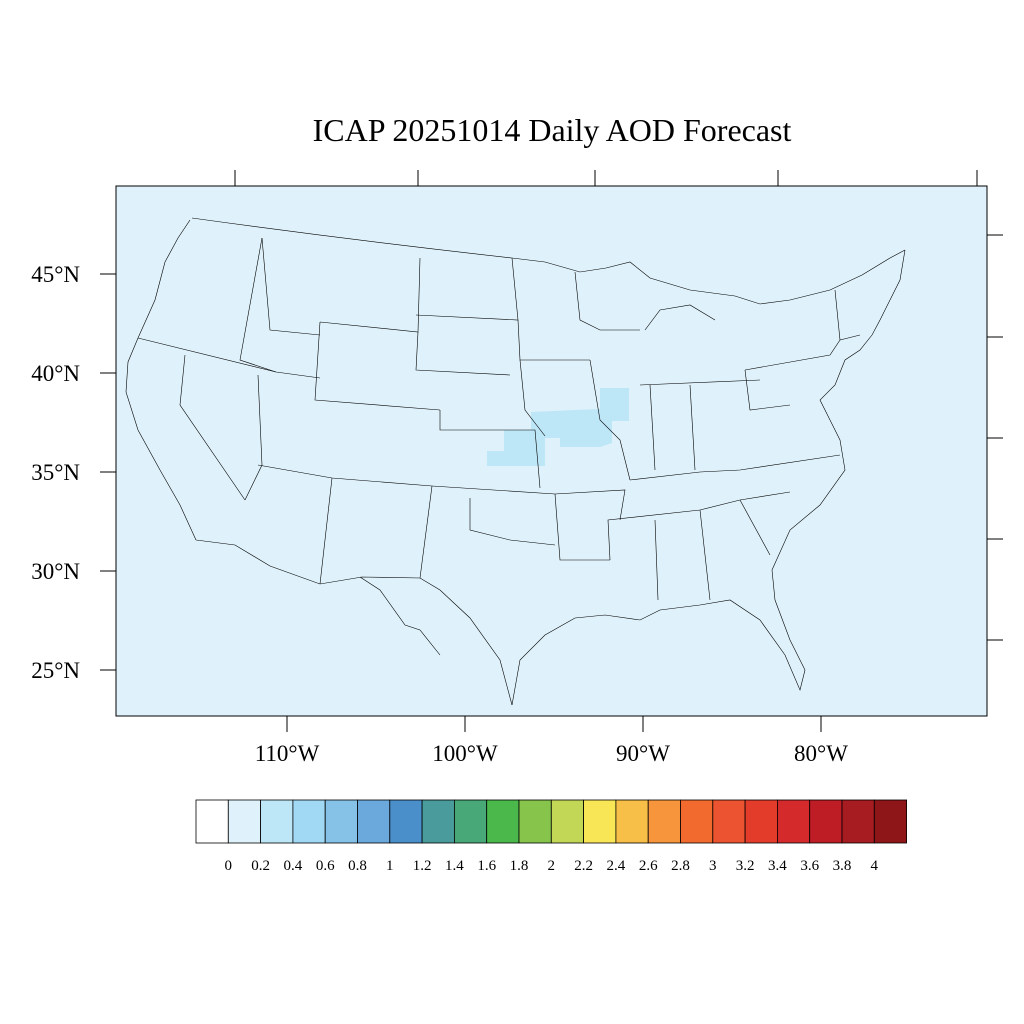 The height and width of the screenshot is (1024, 1024). What do you see at coordinates (55, 472) in the screenshot?
I see `lat-label-35n: 35°N` at bounding box center [55, 472].